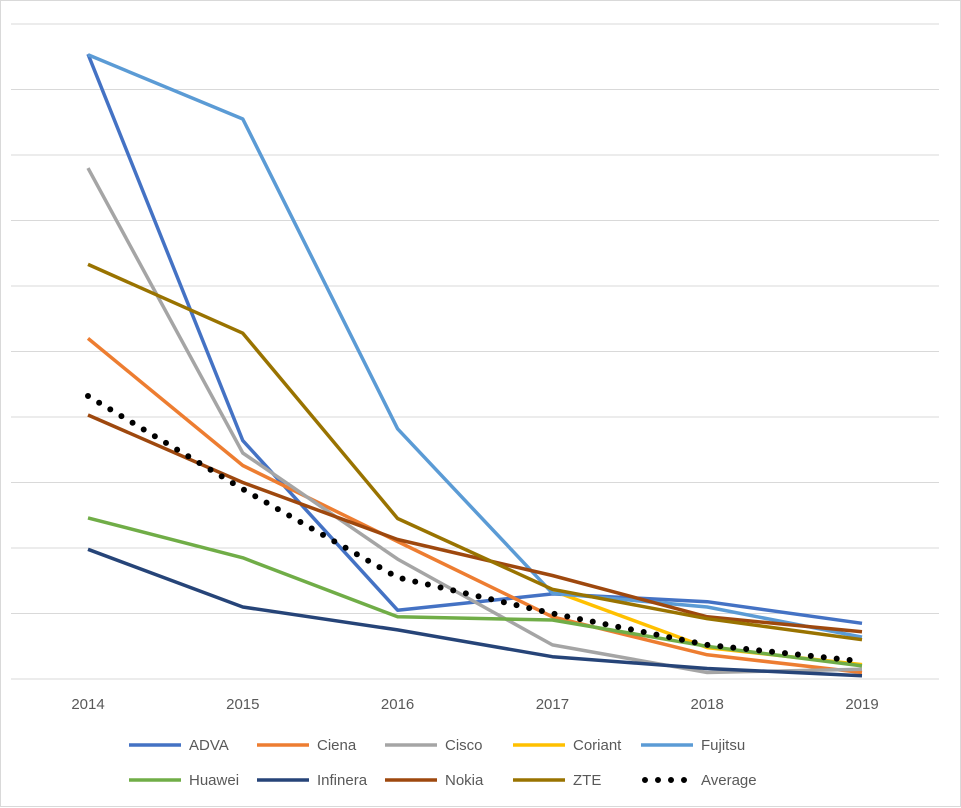  Describe the element at coordinates (184, 780) in the screenshot. I see `legend-item-huawei: Huawei` at that location.